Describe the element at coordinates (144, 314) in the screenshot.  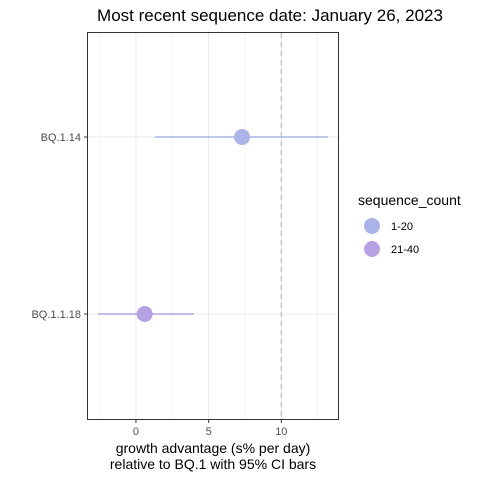
I see `point-BQ.1.1.18` at that location.